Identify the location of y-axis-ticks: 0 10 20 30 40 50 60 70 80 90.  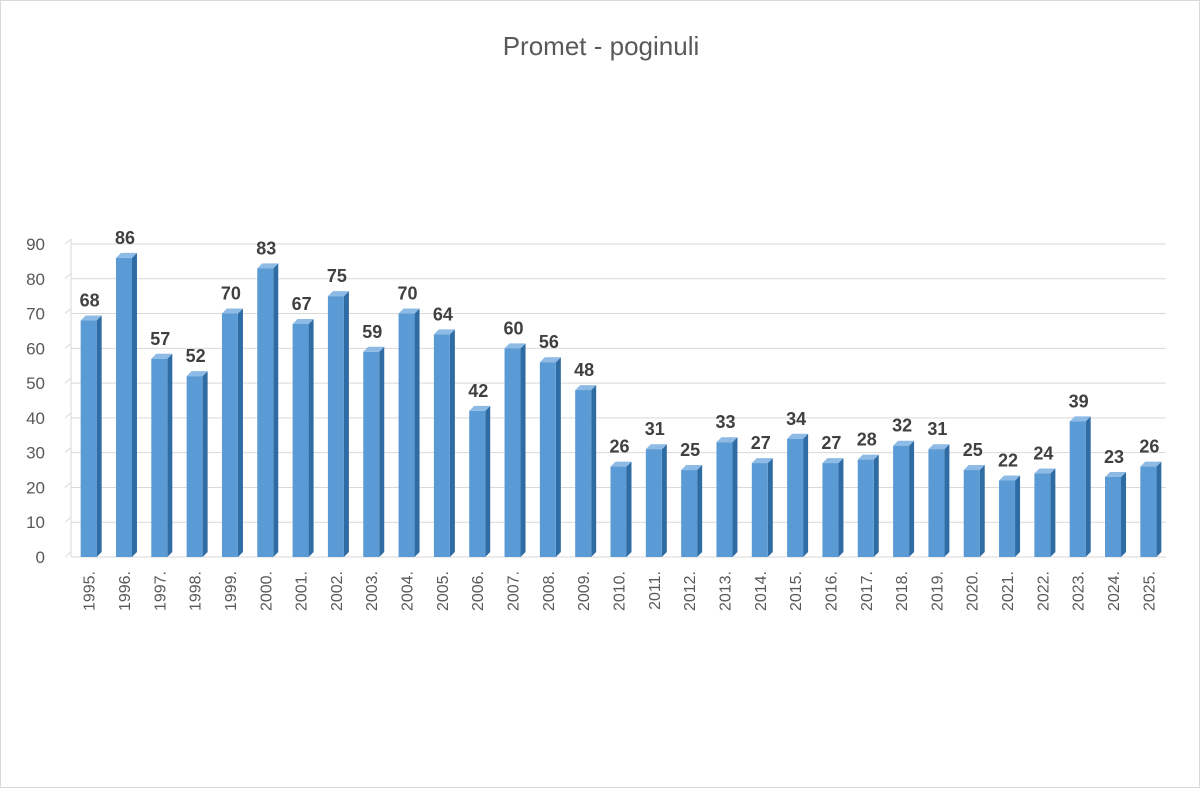
(35, 401).